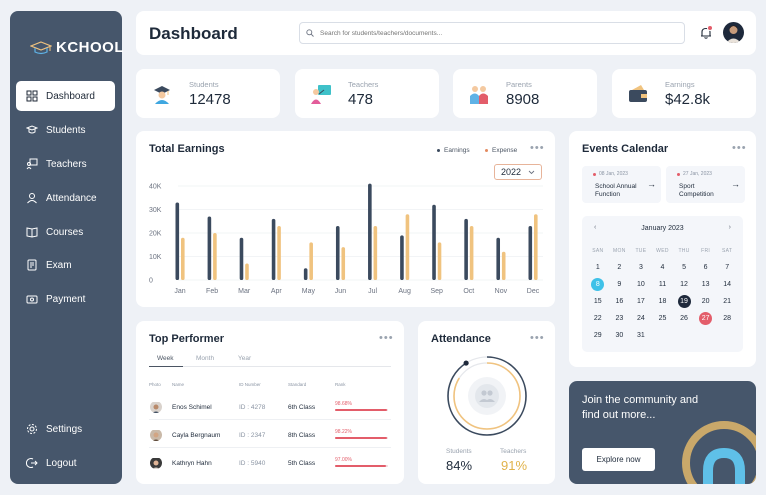  I want to click on calendar-day: 10, so click(641, 284).